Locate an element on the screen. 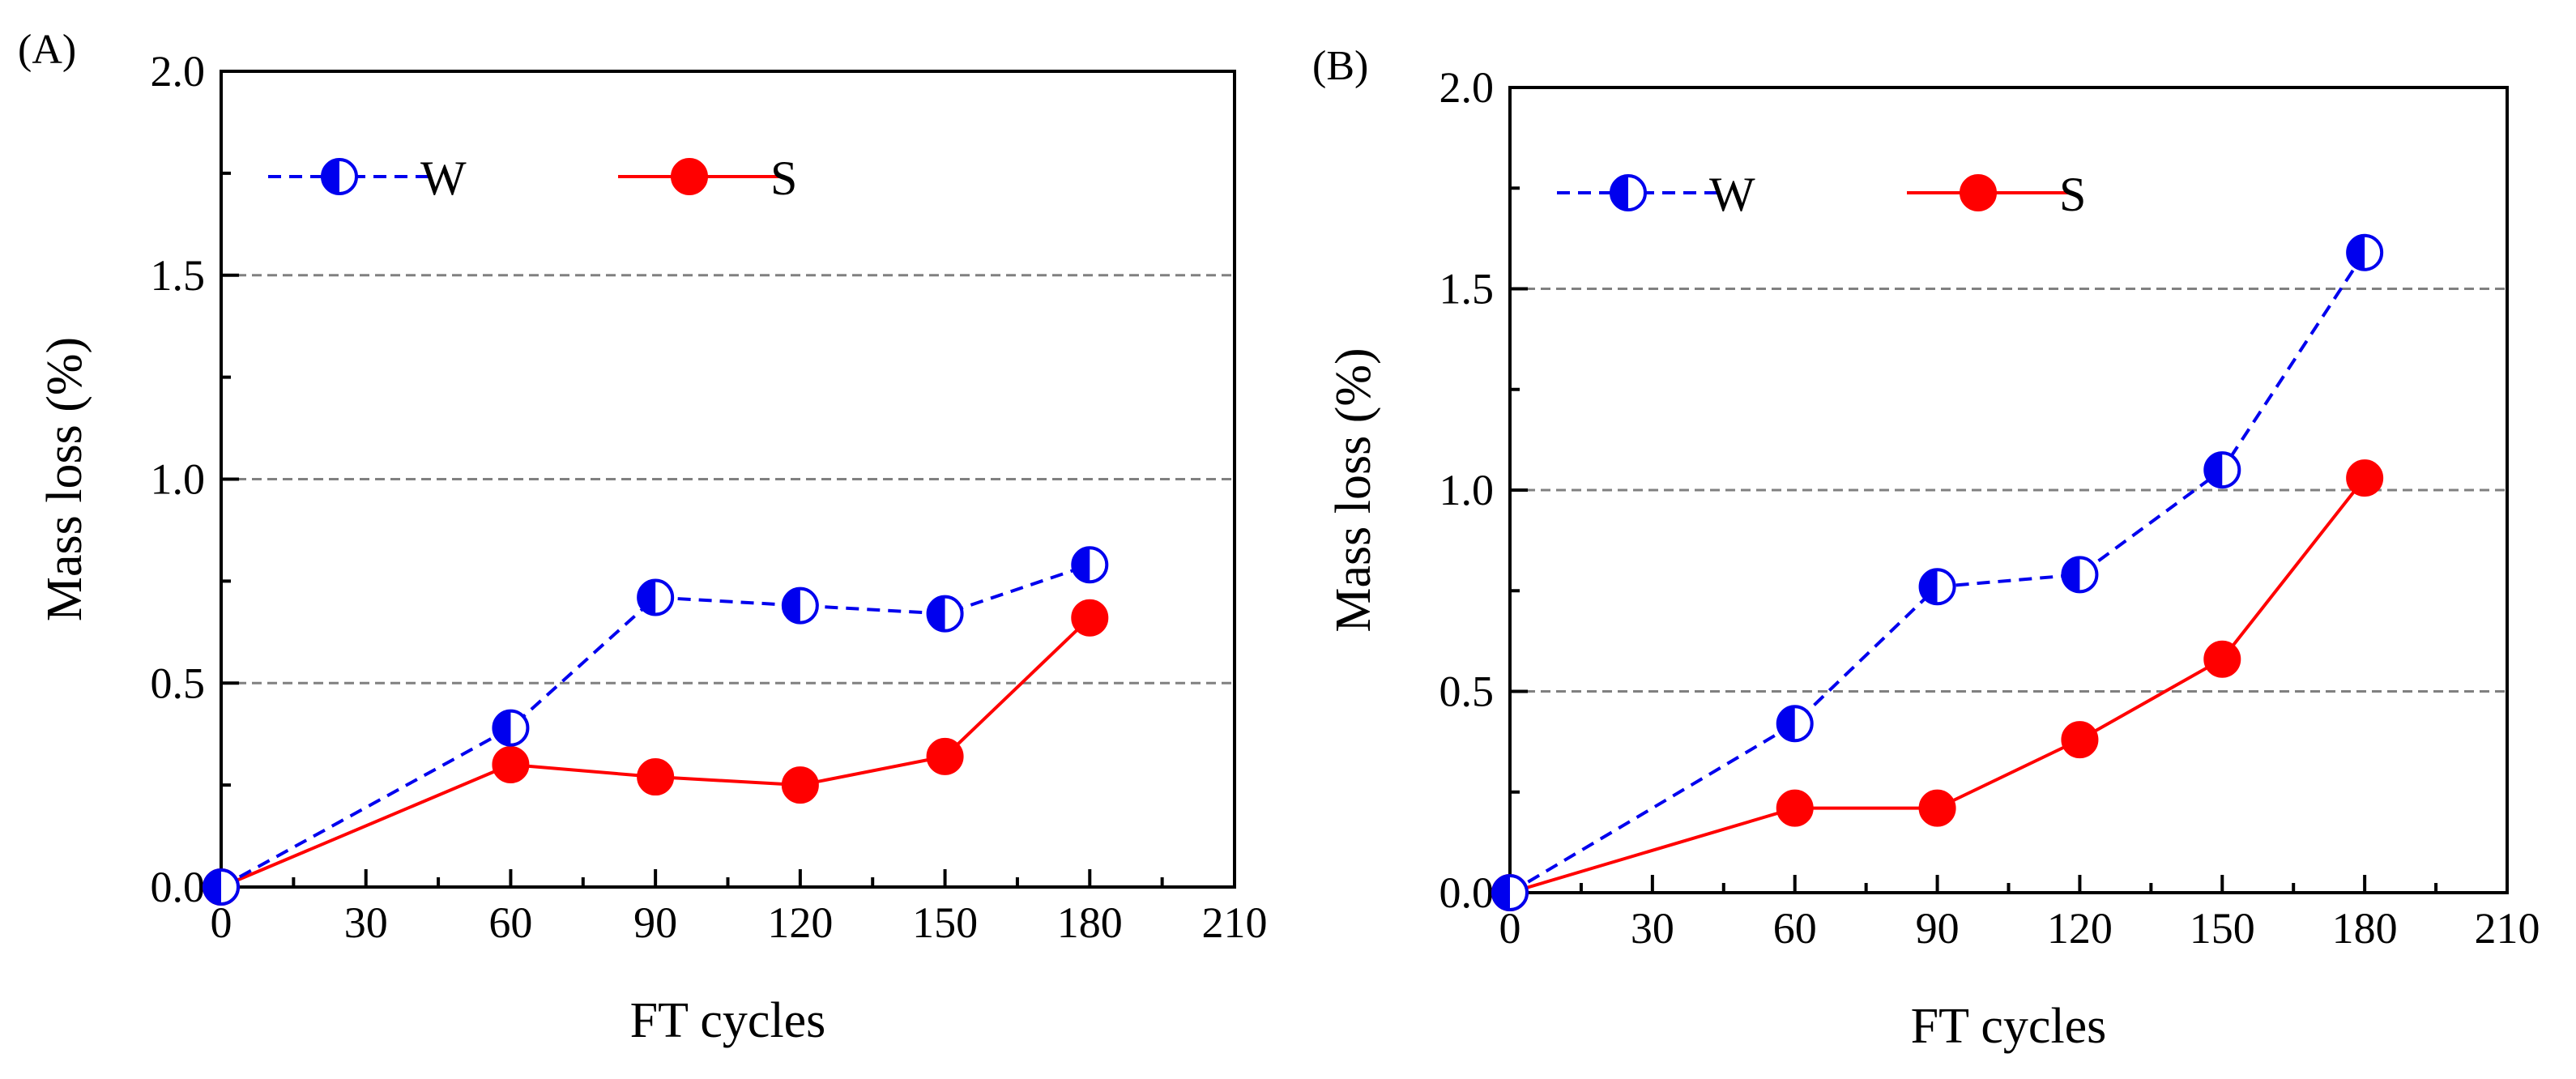  panel-label: (A) is located at coordinates (47, 50).